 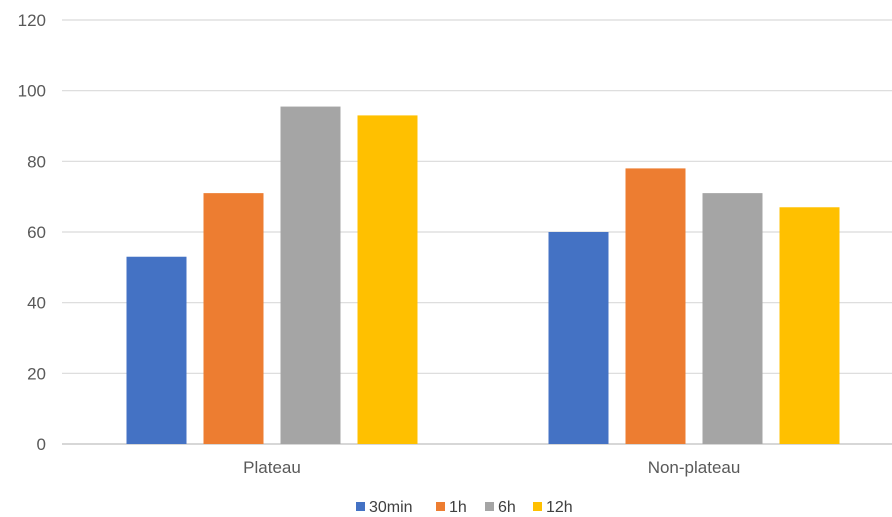 What do you see at coordinates (36, 373) in the screenshot?
I see `y-tick-label: 20` at bounding box center [36, 373].